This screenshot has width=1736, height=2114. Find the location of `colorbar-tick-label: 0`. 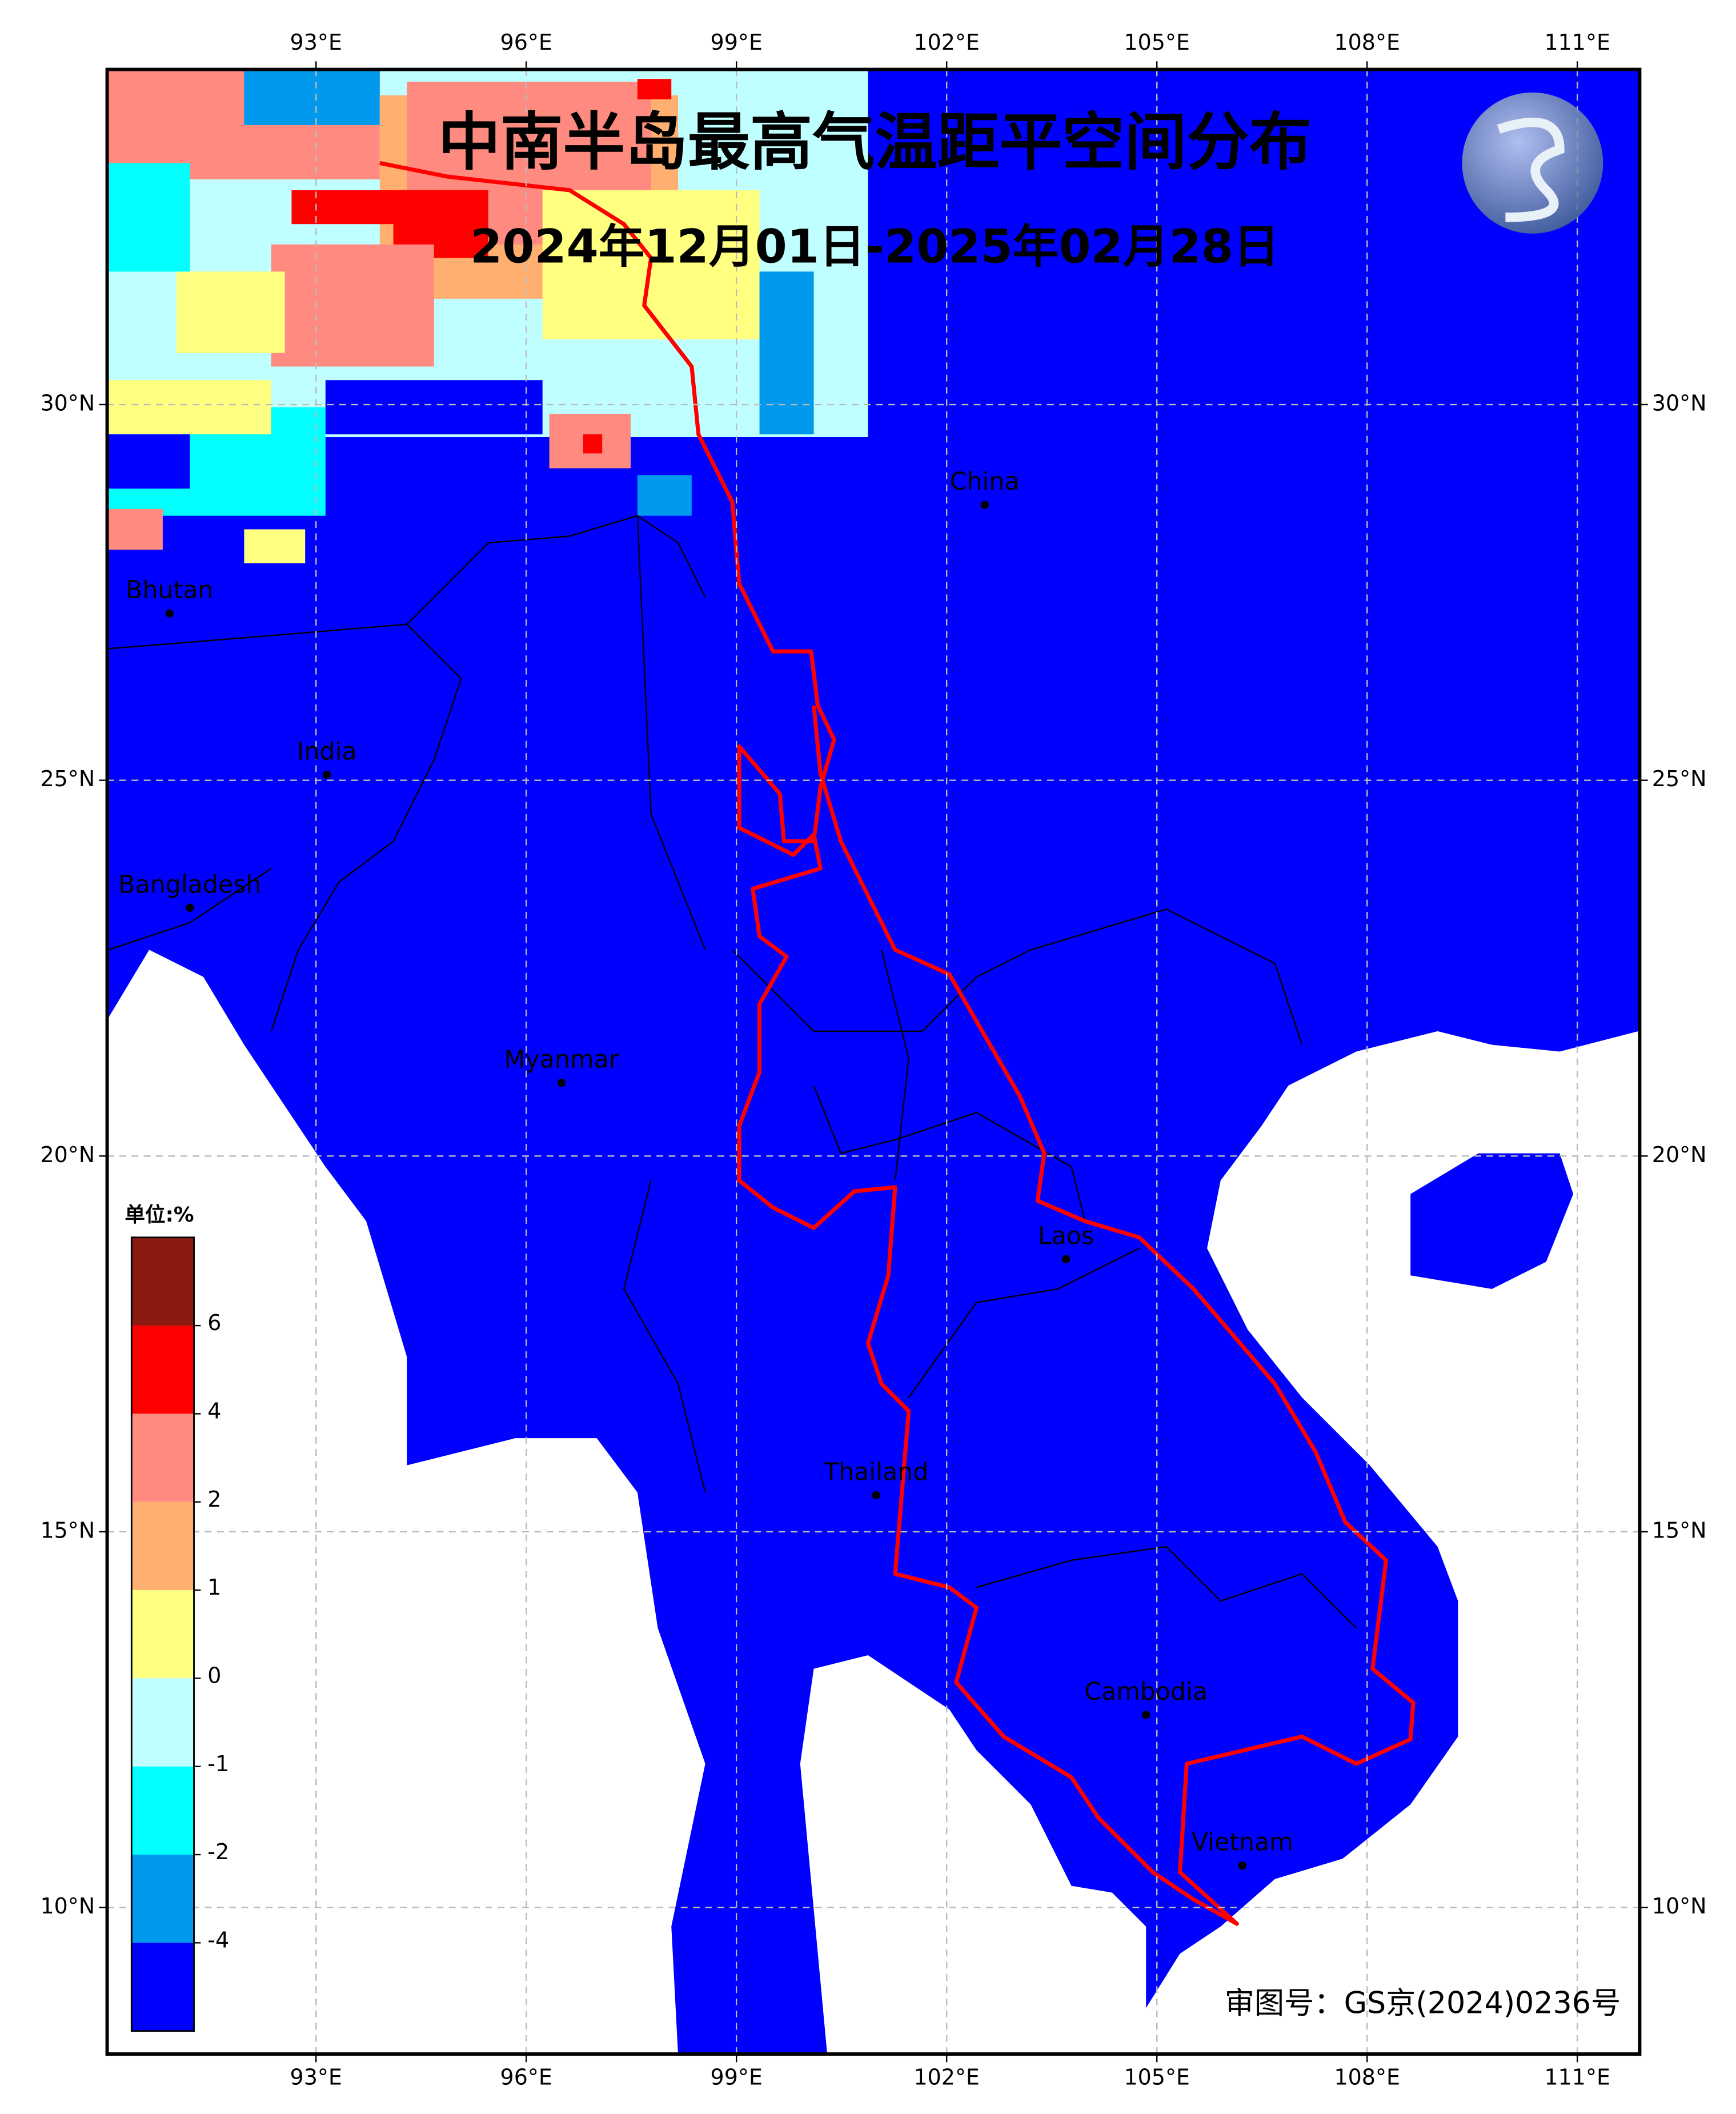

colorbar-tick-label: 0 is located at coordinates (214, 1676).